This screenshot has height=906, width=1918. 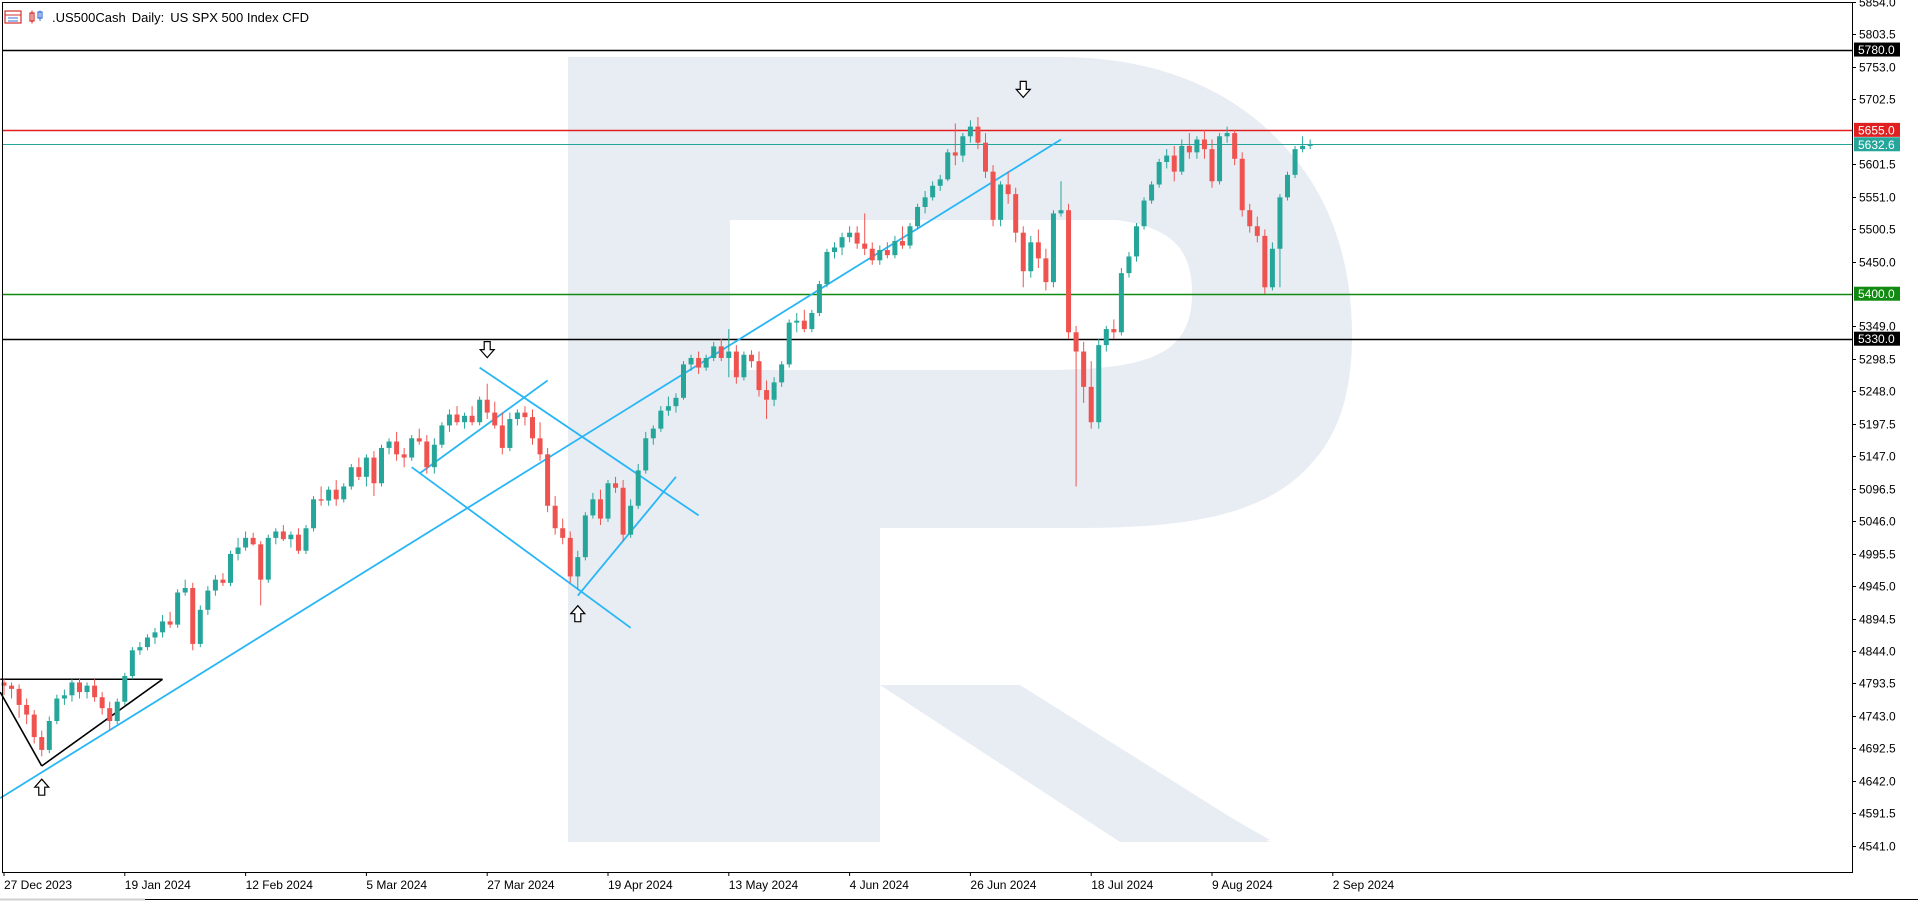 I want to click on y-tick-label: 4642.0, so click(x=1877, y=782).